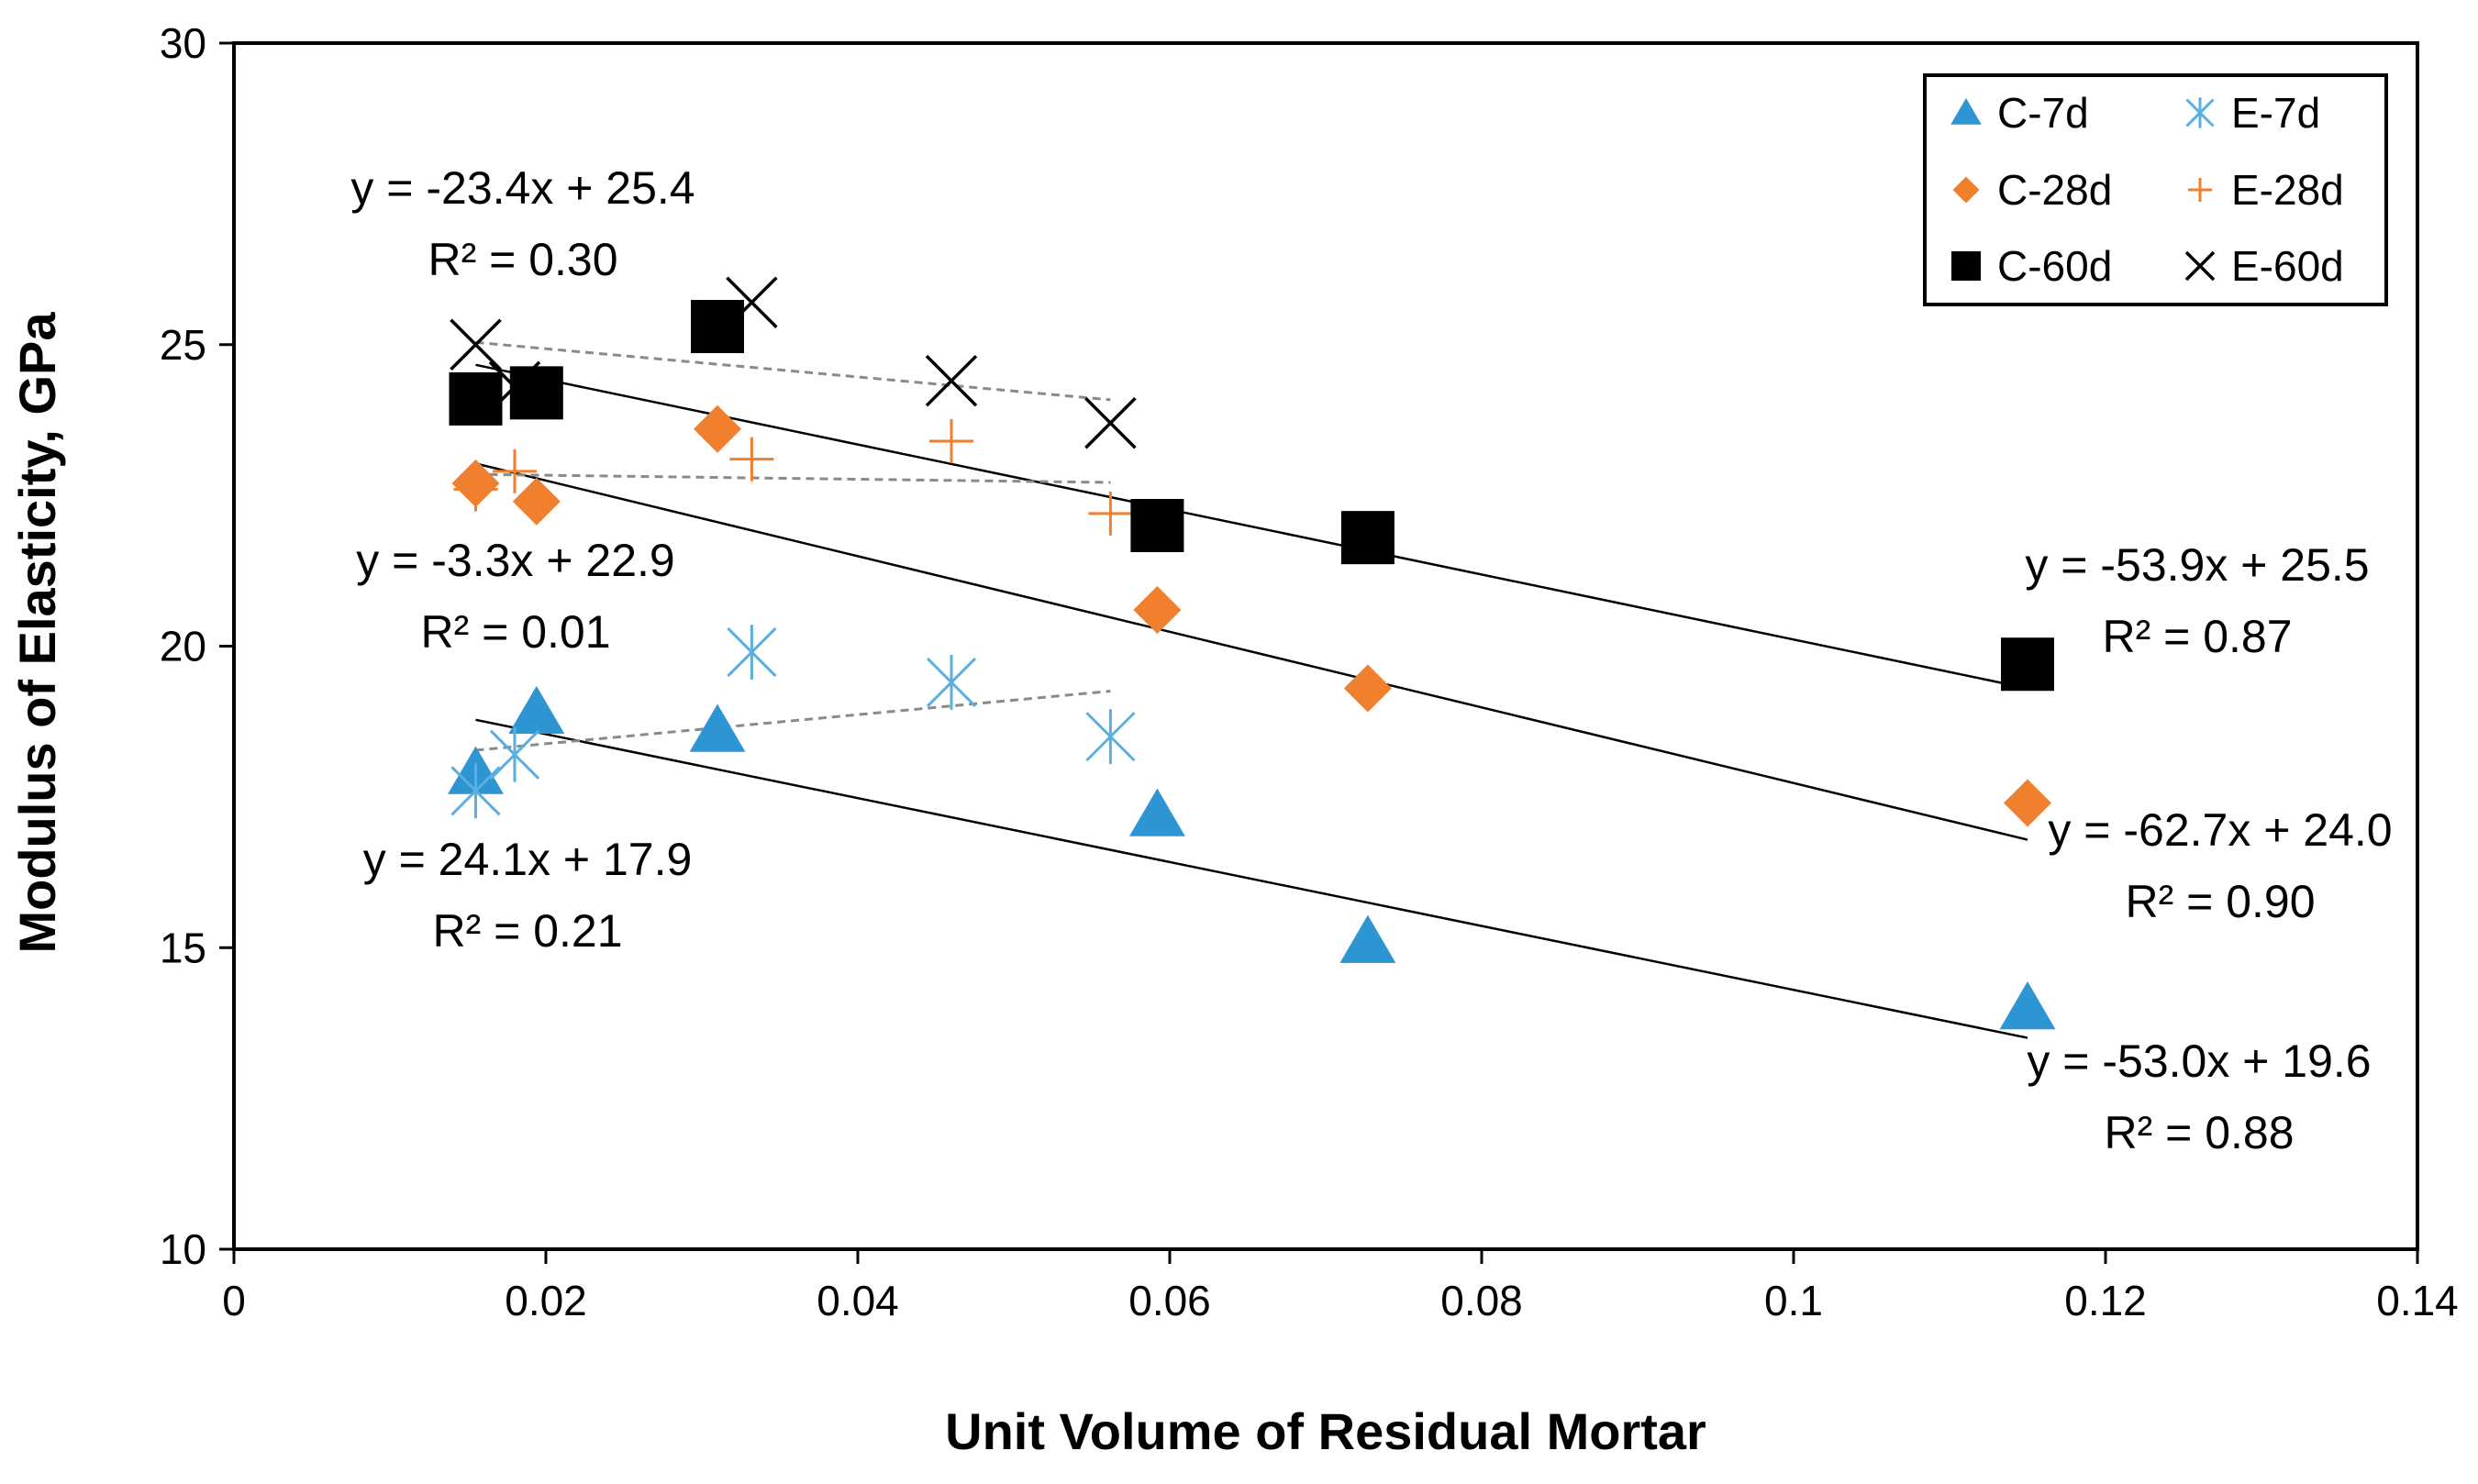 The image size is (2478, 1484). I want to click on trendline-equation: y = -23.4x + 25.4, so click(522, 188).